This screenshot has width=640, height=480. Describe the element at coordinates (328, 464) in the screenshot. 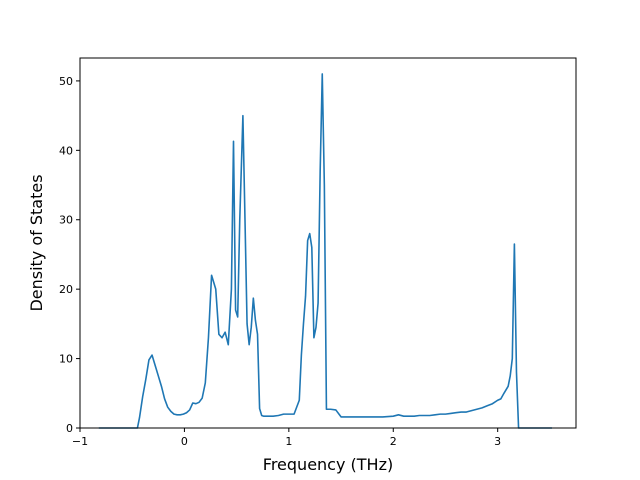

I see `x-axis-label: Frequency (THz)` at that location.